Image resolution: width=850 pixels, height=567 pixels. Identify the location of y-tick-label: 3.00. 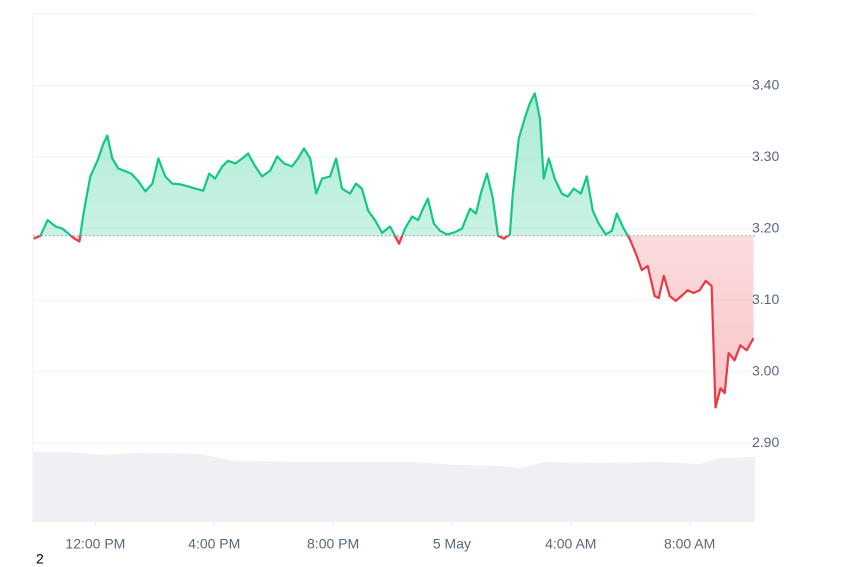
(765, 370).